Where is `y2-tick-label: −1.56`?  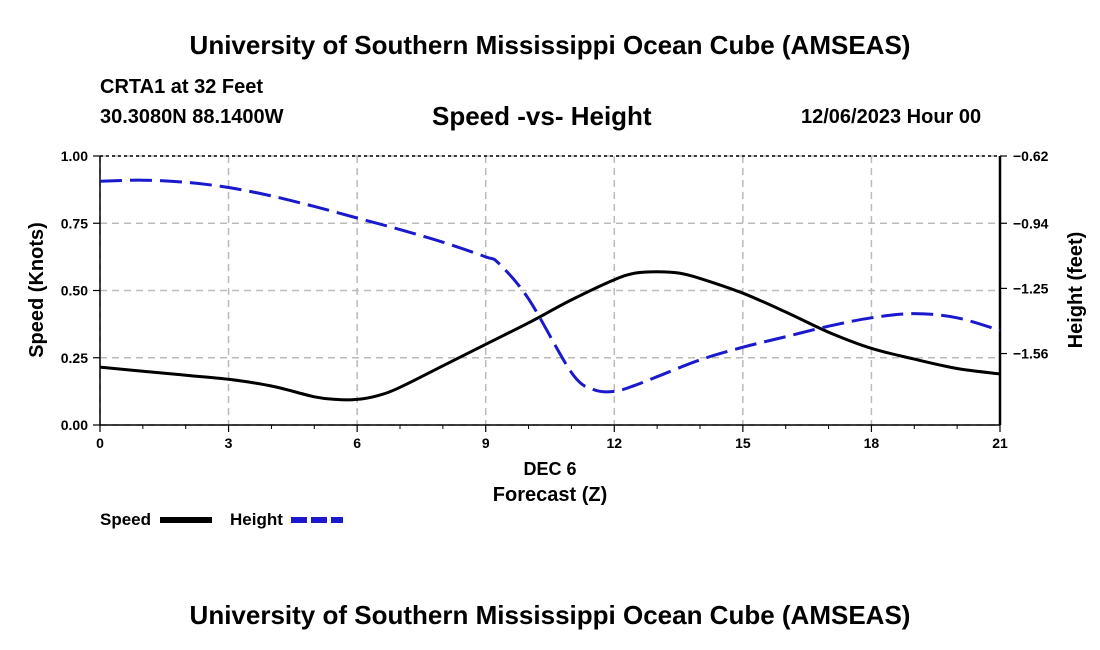 y2-tick-label: −1.56 is located at coordinates (1031, 354).